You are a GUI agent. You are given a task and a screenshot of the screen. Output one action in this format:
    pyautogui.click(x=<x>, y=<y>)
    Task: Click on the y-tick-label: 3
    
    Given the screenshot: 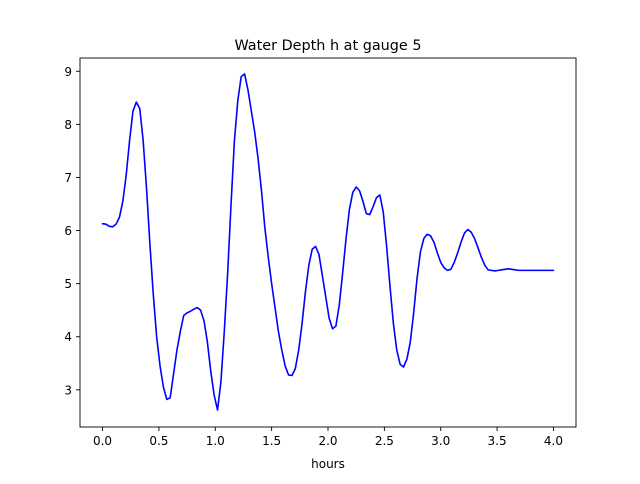 What is the action you would take?
    pyautogui.click(x=68, y=390)
    